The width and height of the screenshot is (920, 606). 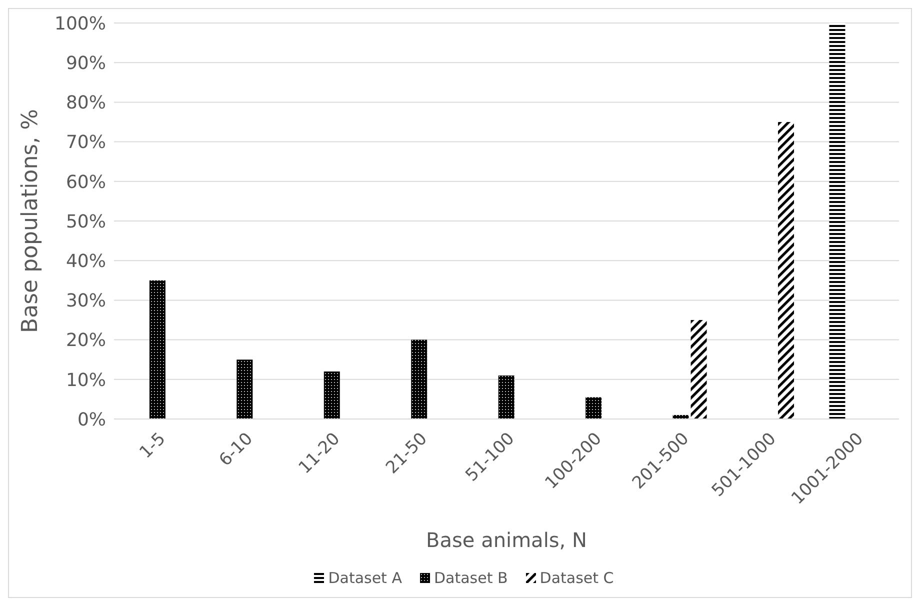 I want to click on y-tick-label: 90%, so click(x=86, y=63).